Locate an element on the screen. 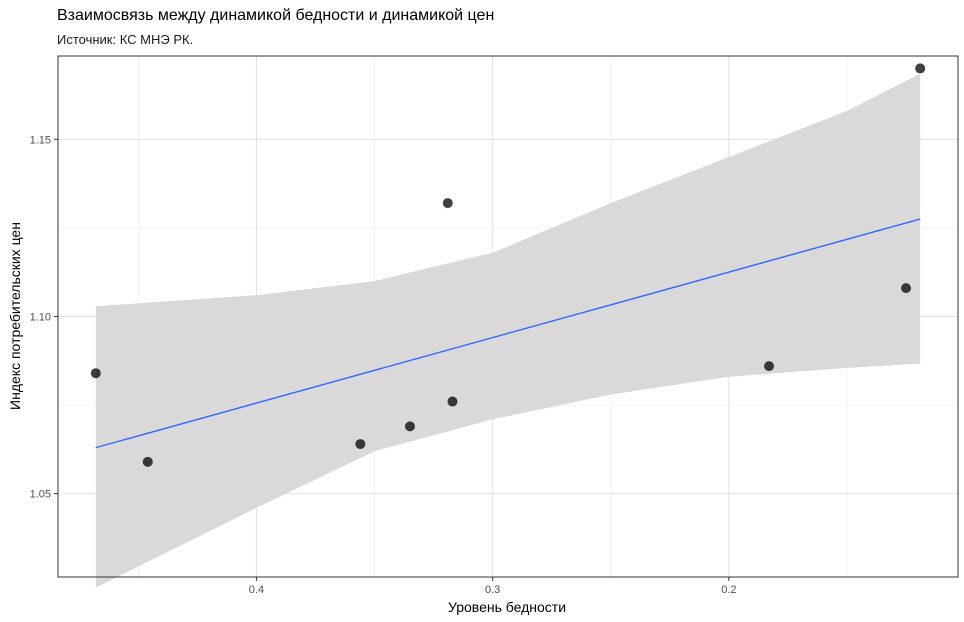 This screenshot has width=964, height=622. x-tick-label: 0.3 is located at coordinates (492, 590).